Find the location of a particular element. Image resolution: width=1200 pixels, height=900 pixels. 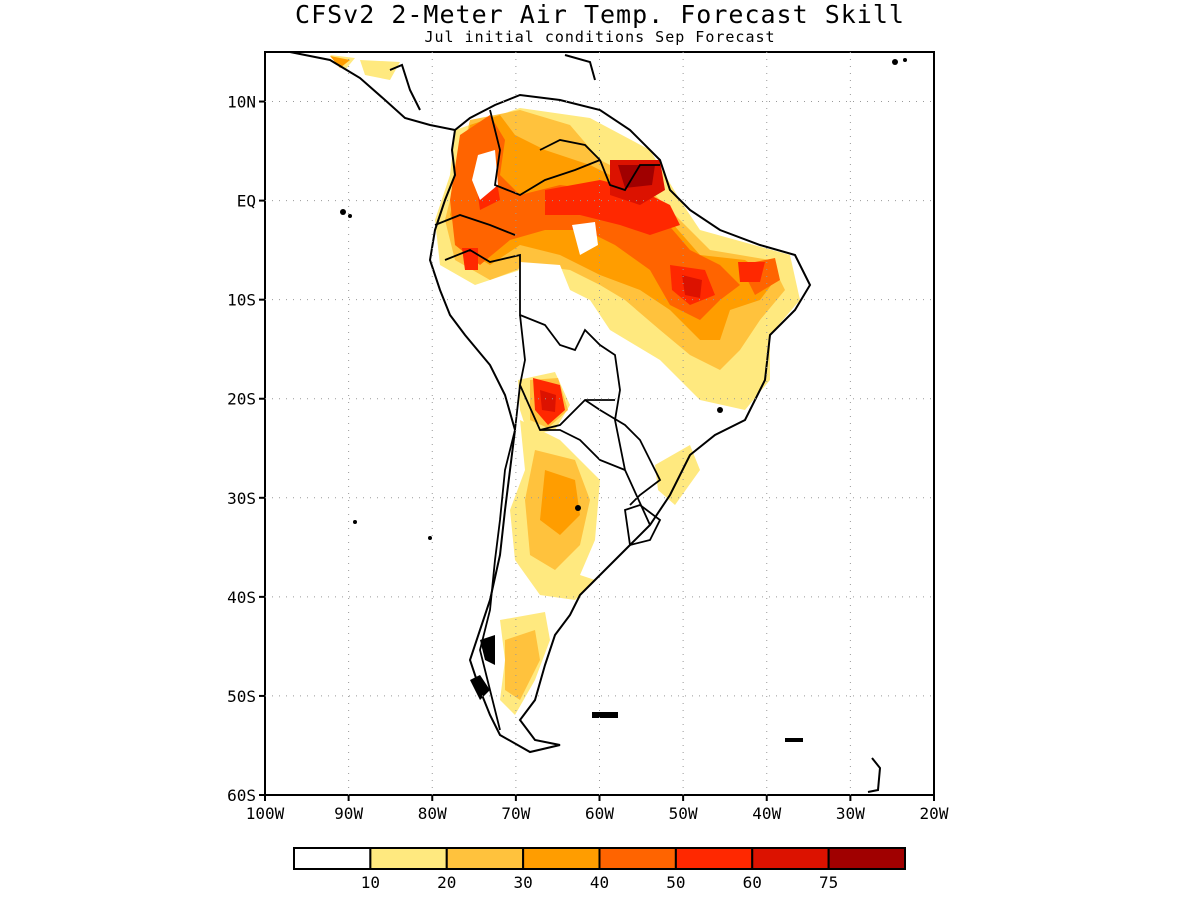

colorbar-label: 30 is located at coordinates (522, 882).